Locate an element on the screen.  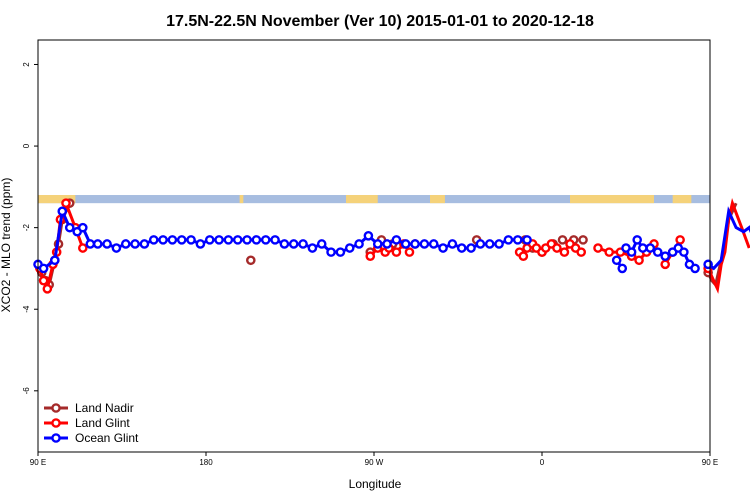
y-tick-label: 2 is located at coordinates (26, 64).